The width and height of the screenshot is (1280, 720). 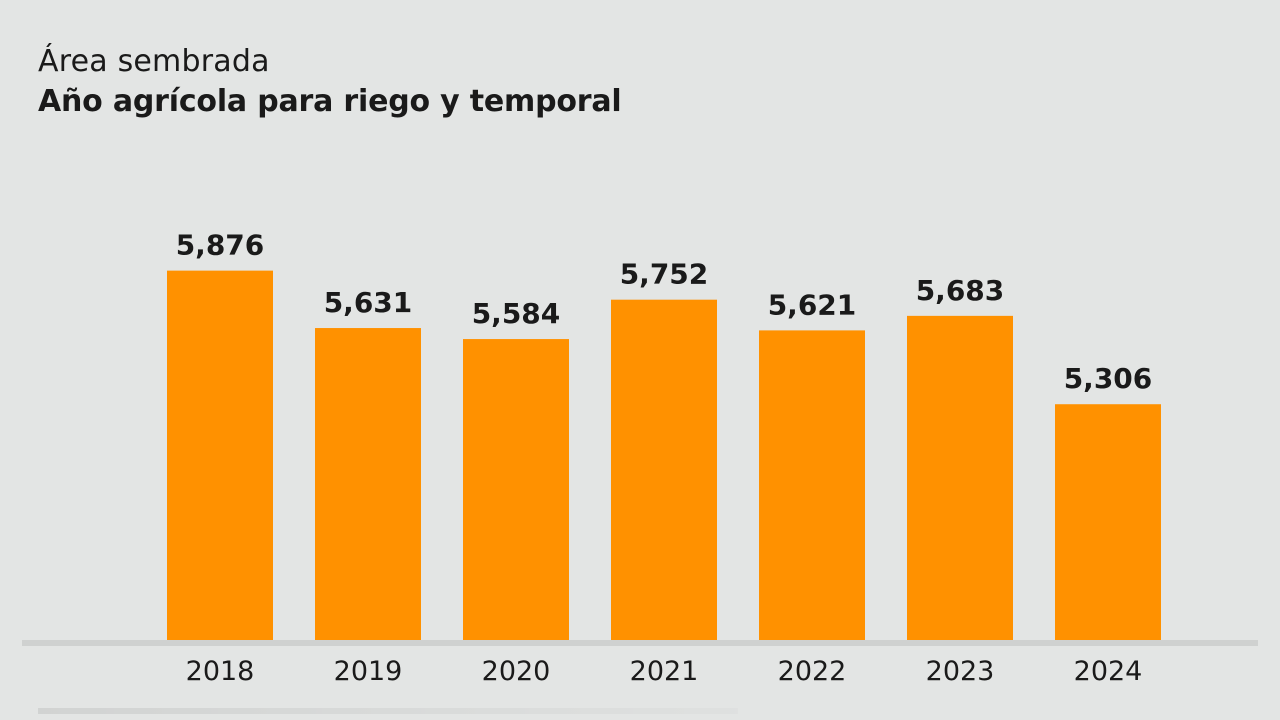 I want to click on bar-value-label-2018: 5,876, so click(x=220, y=245).